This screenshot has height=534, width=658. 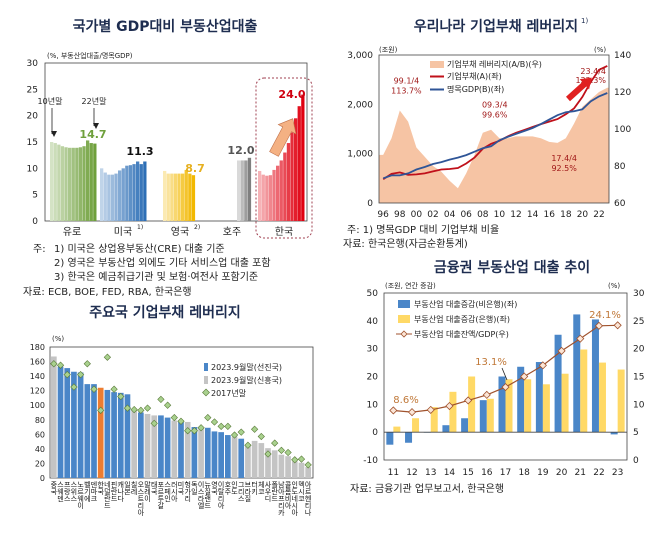 What do you see at coordinates (168, 491) in the screenshot?
I see `category-label: 스페인` at bounding box center [168, 491].